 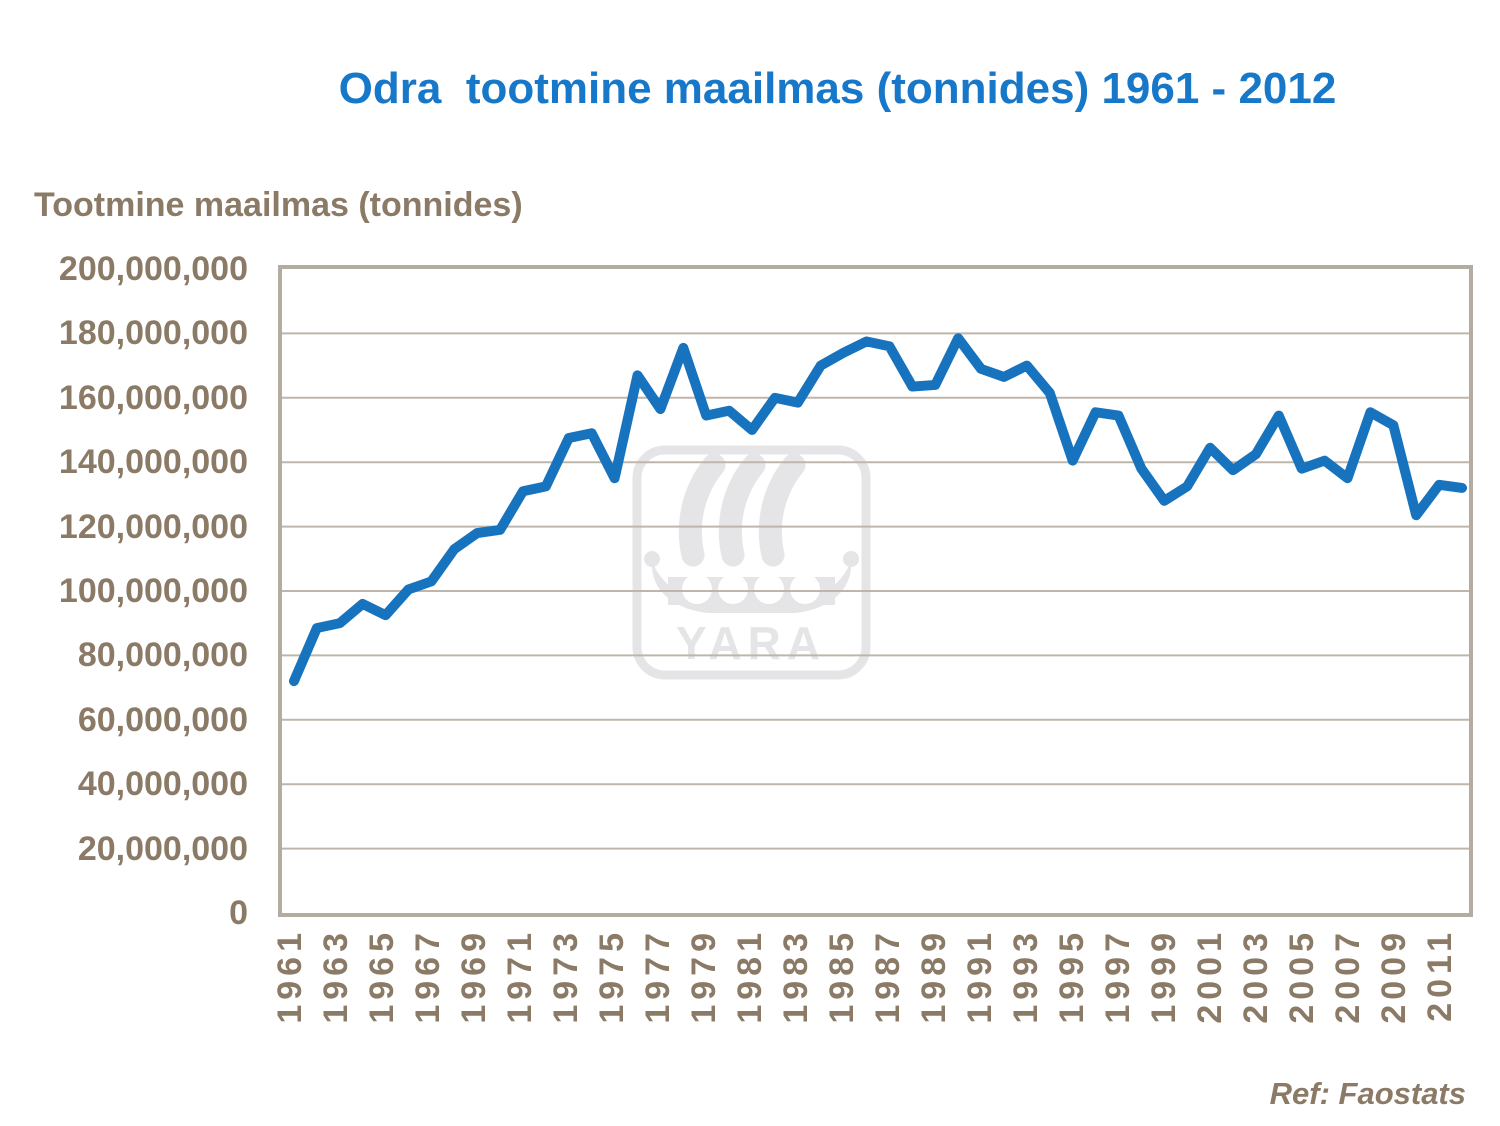 What do you see at coordinates (1210, 976) in the screenshot?
I see `x-tick-label: 2001` at bounding box center [1210, 976].